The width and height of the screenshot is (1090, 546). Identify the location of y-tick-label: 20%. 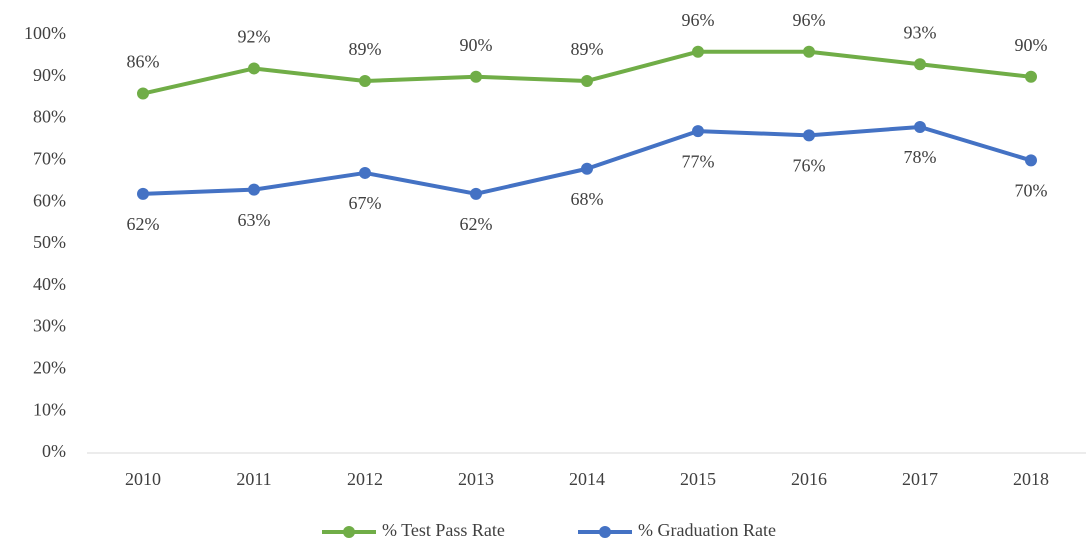
(49, 368).